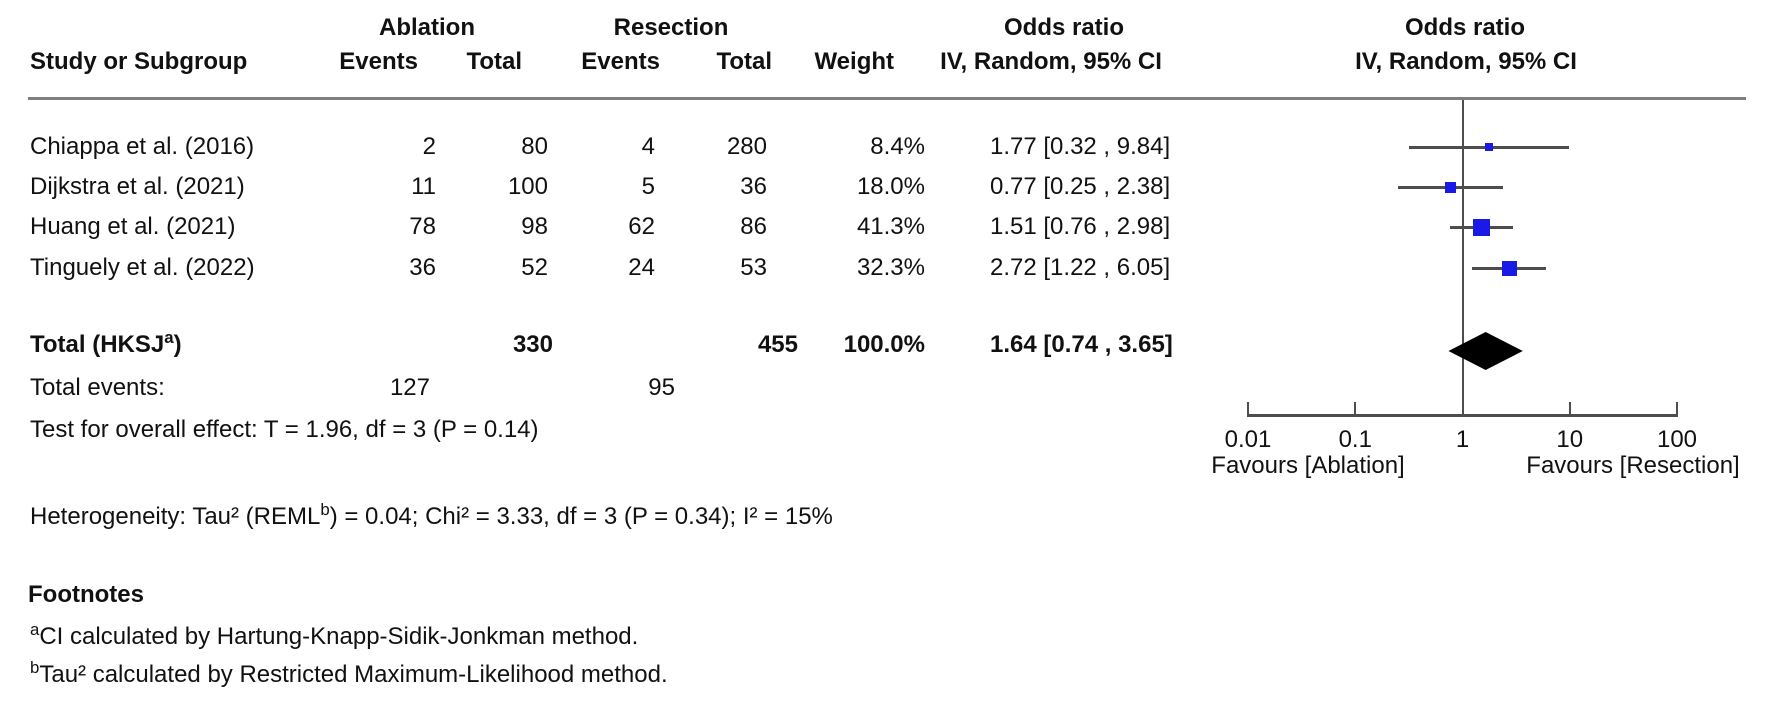 The height and width of the screenshot is (705, 1772). What do you see at coordinates (1248, 439) in the screenshot?
I see `axis-tick-label: 0.01` at bounding box center [1248, 439].